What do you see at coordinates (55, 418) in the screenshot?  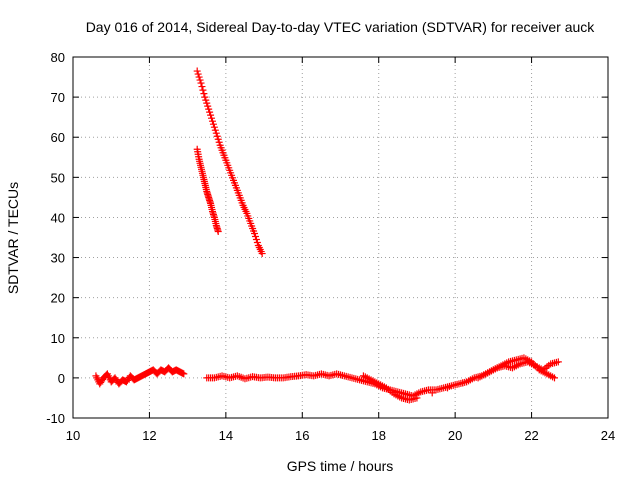 I see `y-tick-label: -10` at bounding box center [55, 418].